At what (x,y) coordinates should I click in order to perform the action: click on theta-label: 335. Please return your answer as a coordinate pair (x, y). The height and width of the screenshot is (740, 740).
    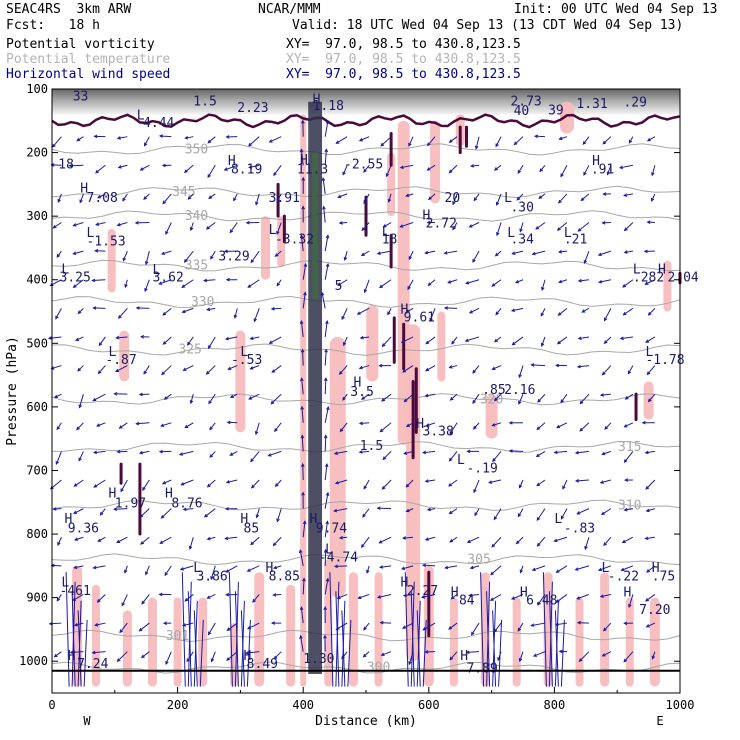
    Looking at the image, I should click on (196, 266).